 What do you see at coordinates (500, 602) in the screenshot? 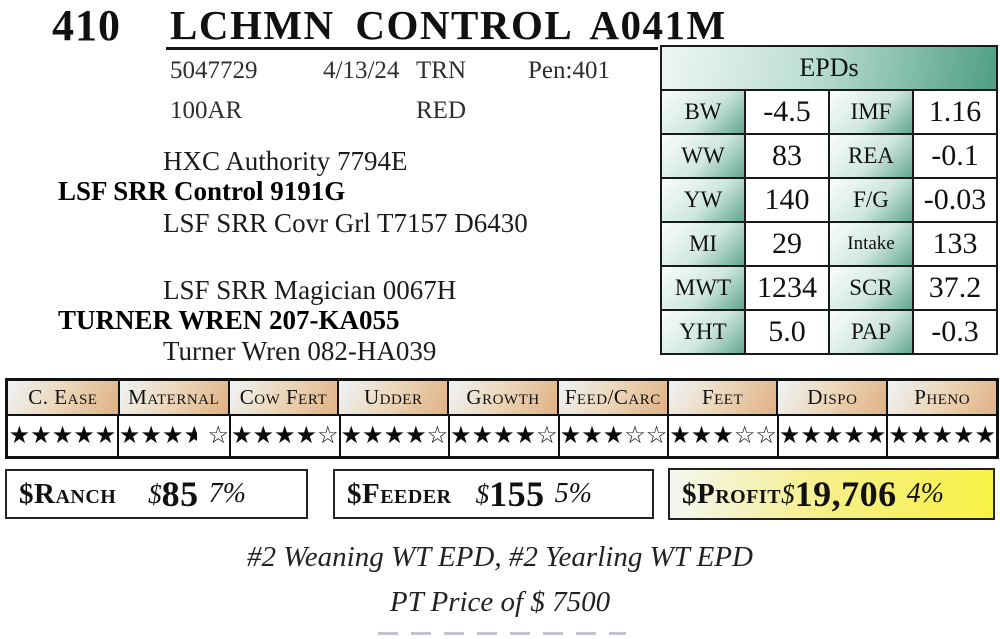
I see `footnote-pt-price: PT Price of $ 7500` at bounding box center [500, 602].